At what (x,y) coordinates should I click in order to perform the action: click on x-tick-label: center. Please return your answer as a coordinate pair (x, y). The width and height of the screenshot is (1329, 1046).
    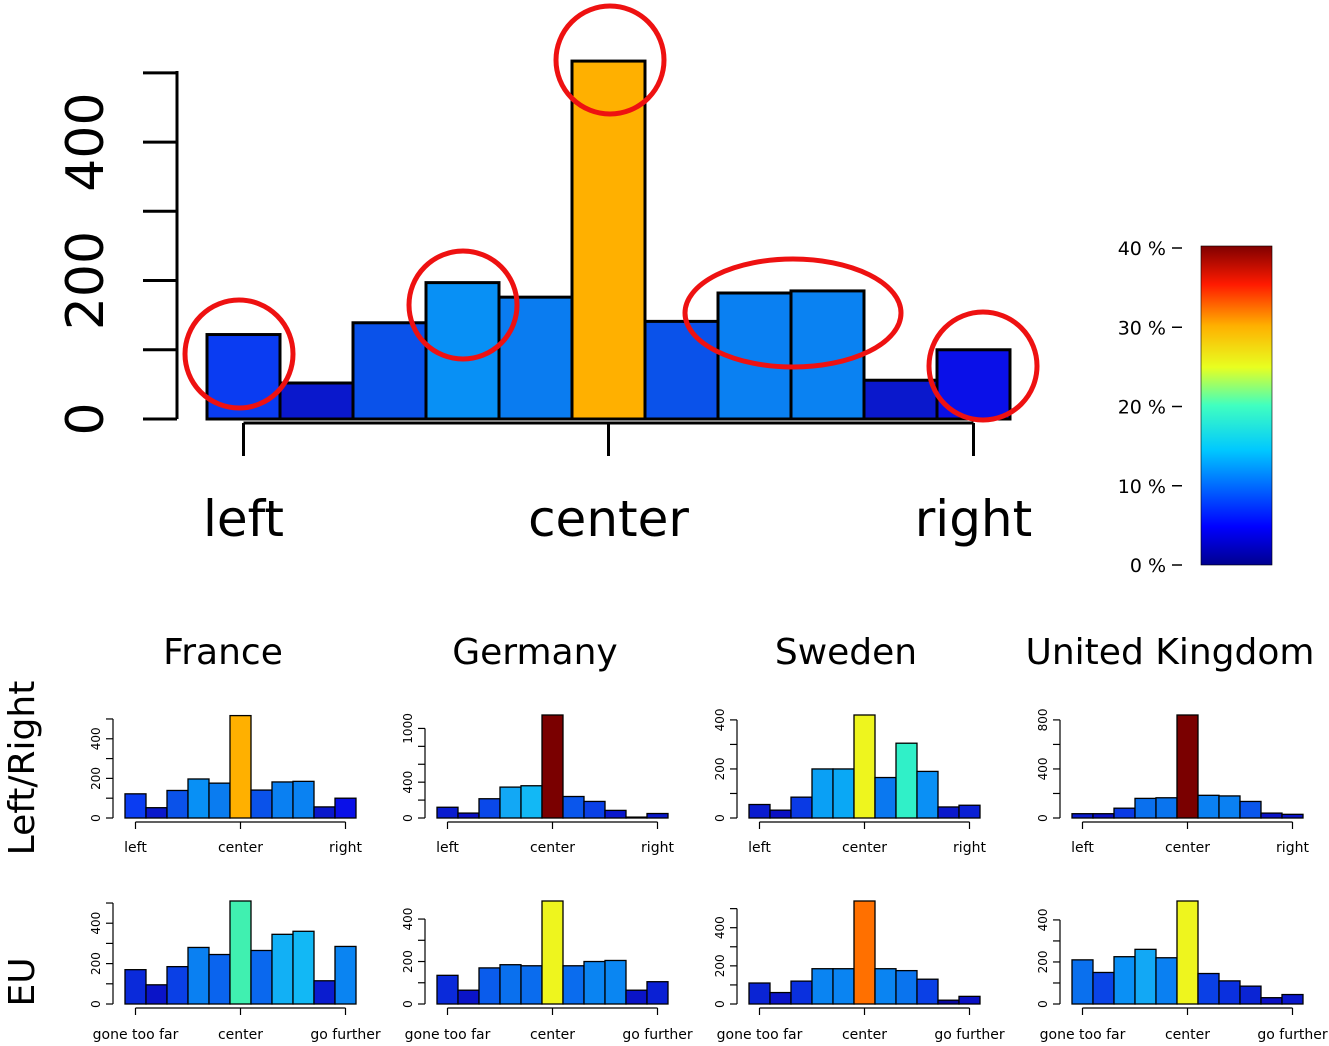
    Looking at the image, I should click on (864, 848).